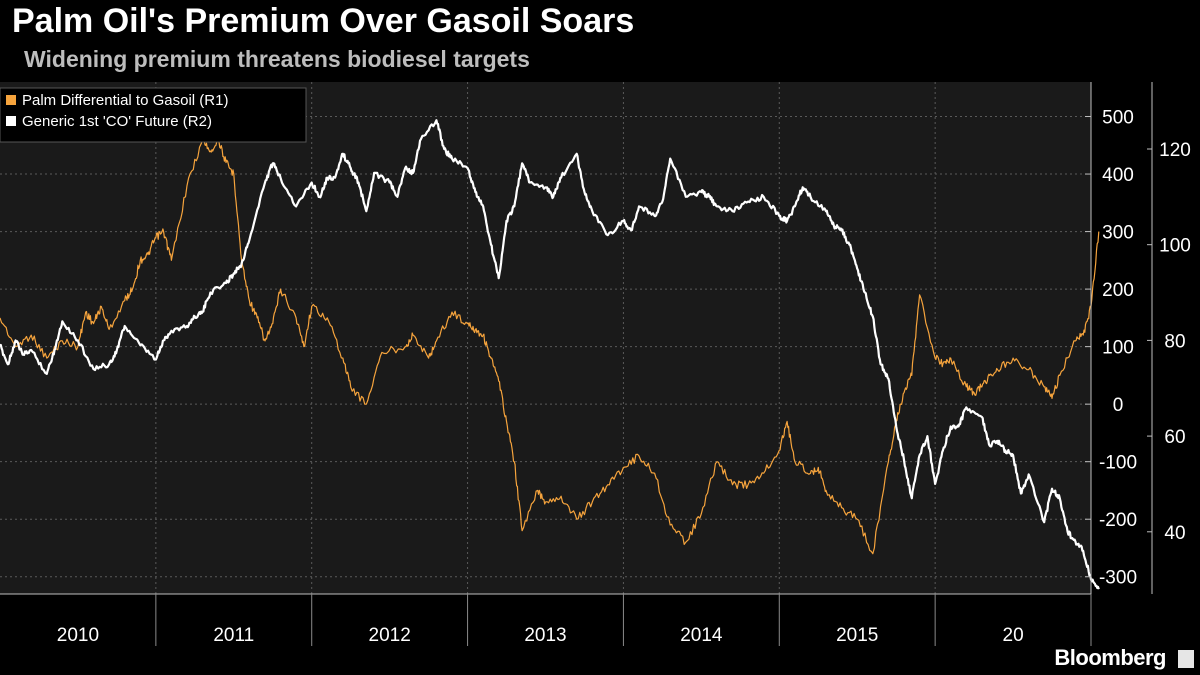  I want to click on r1-tick-label-3: 0, so click(1118, 405).